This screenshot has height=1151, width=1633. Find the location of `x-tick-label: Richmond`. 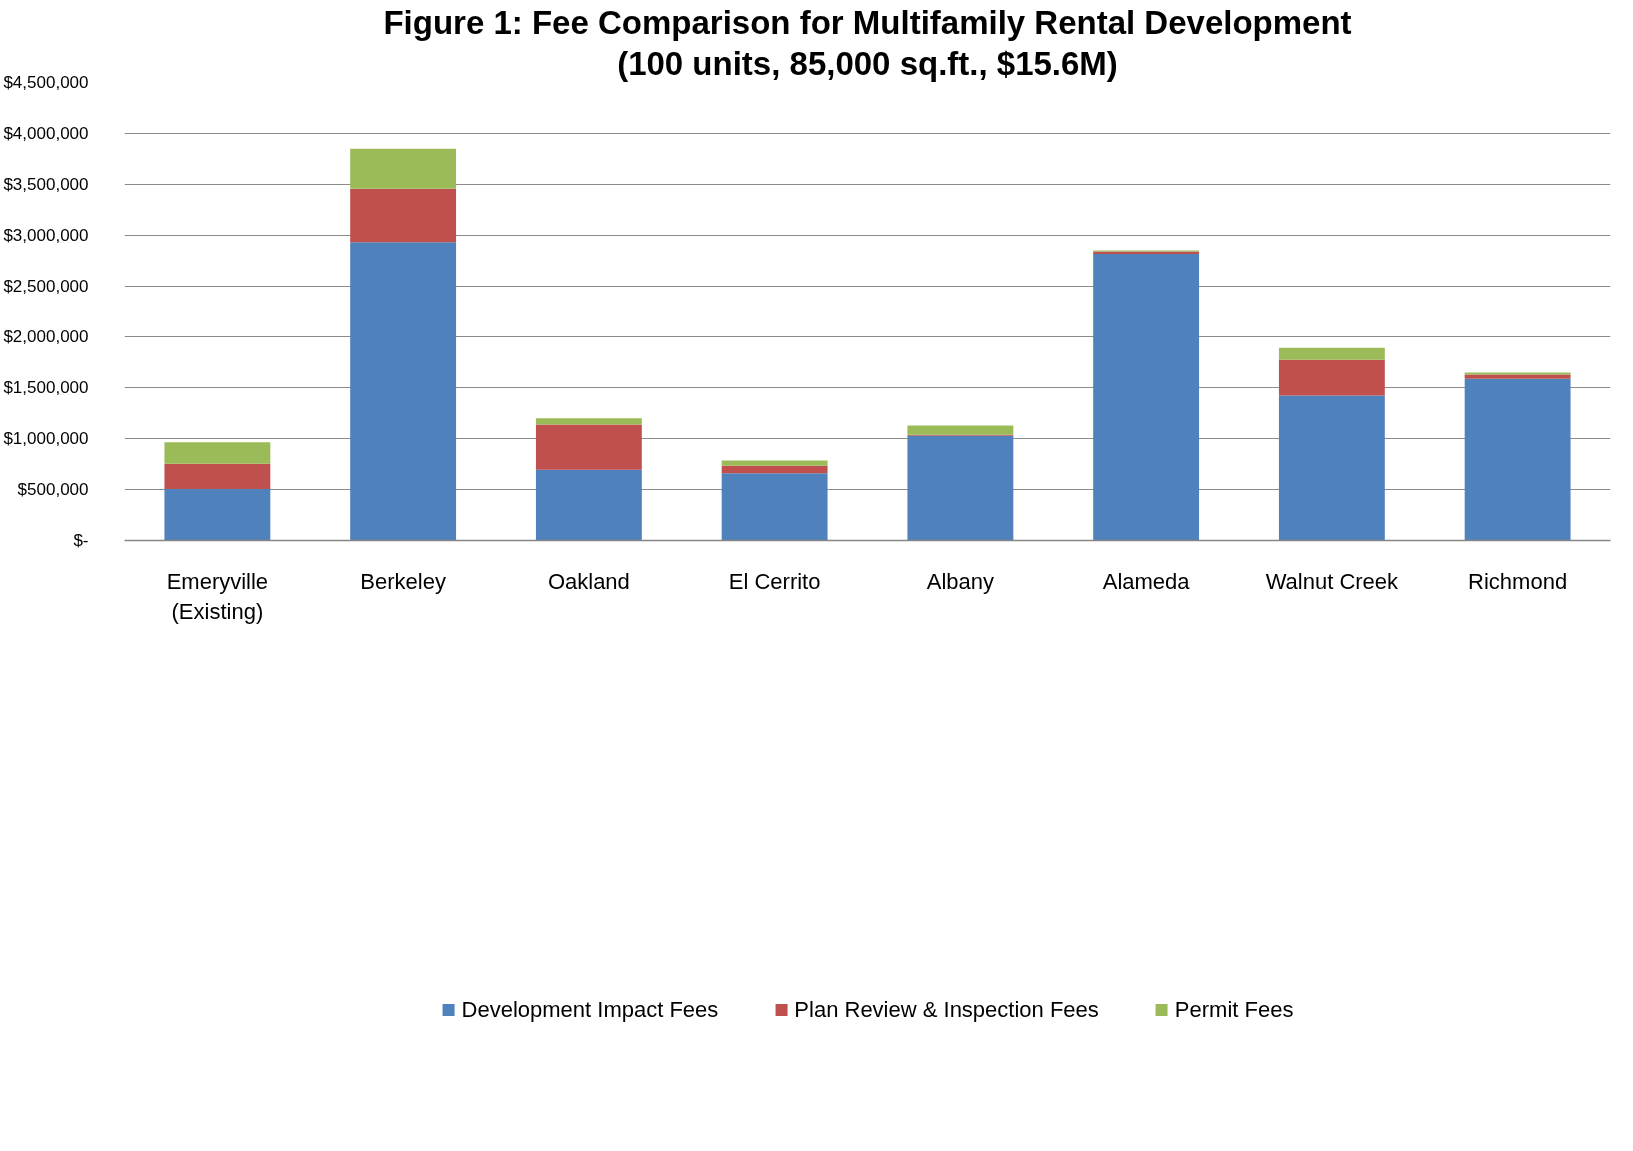

x-tick-label: Richmond is located at coordinates (1518, 581).